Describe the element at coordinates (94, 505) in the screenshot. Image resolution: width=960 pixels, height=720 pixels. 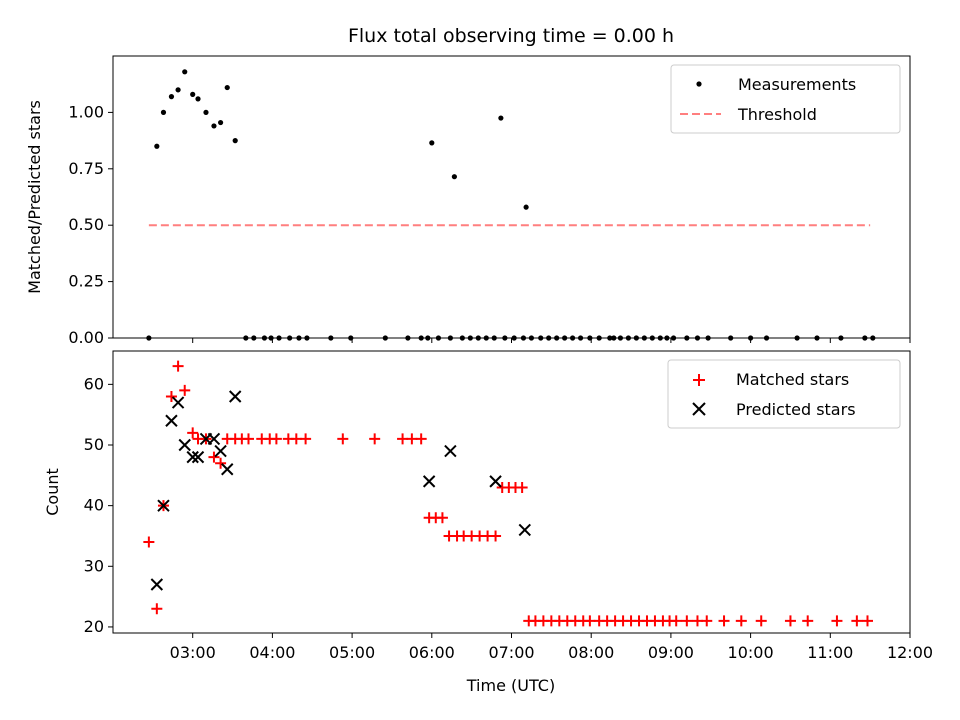
I see `bottom-y-tick-label: 40` at that location.